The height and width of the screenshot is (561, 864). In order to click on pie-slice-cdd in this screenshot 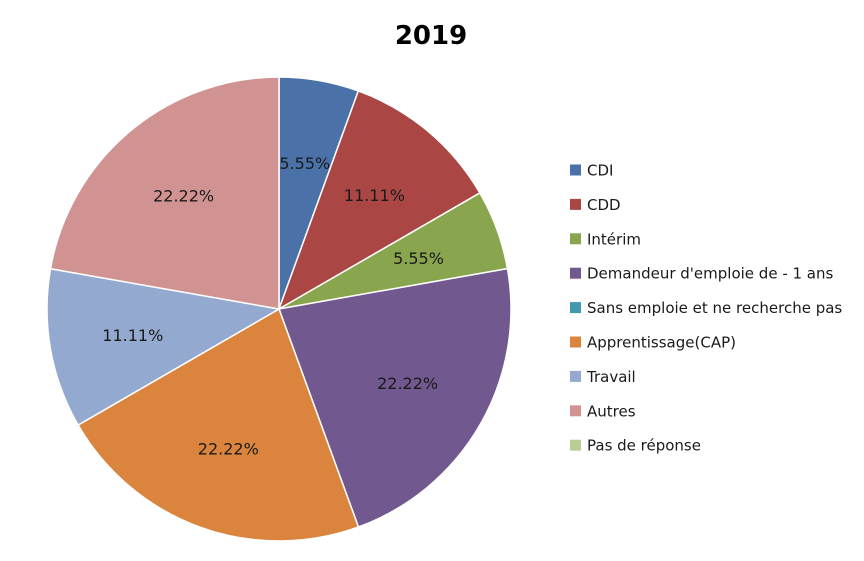, I will do `click(379, 200)`.